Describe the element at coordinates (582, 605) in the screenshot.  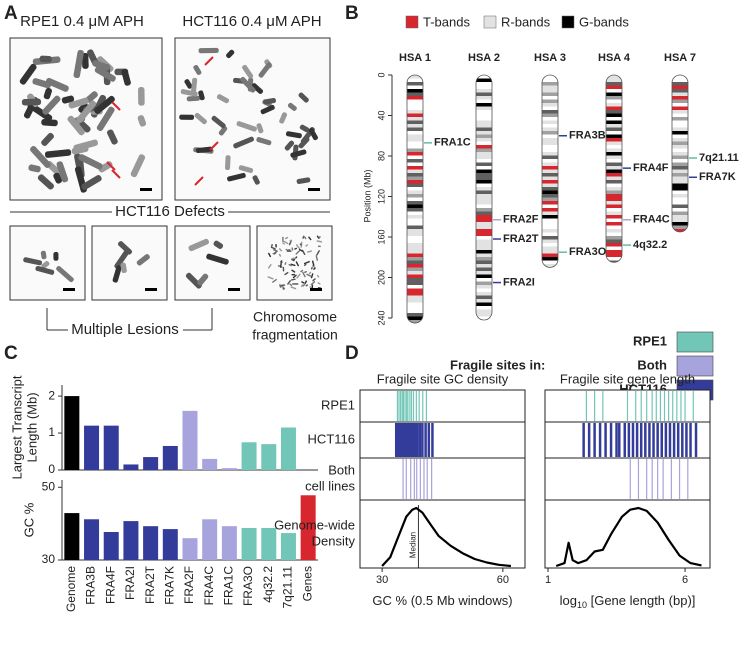
I see `x-axis-label-part: 10` at that location.